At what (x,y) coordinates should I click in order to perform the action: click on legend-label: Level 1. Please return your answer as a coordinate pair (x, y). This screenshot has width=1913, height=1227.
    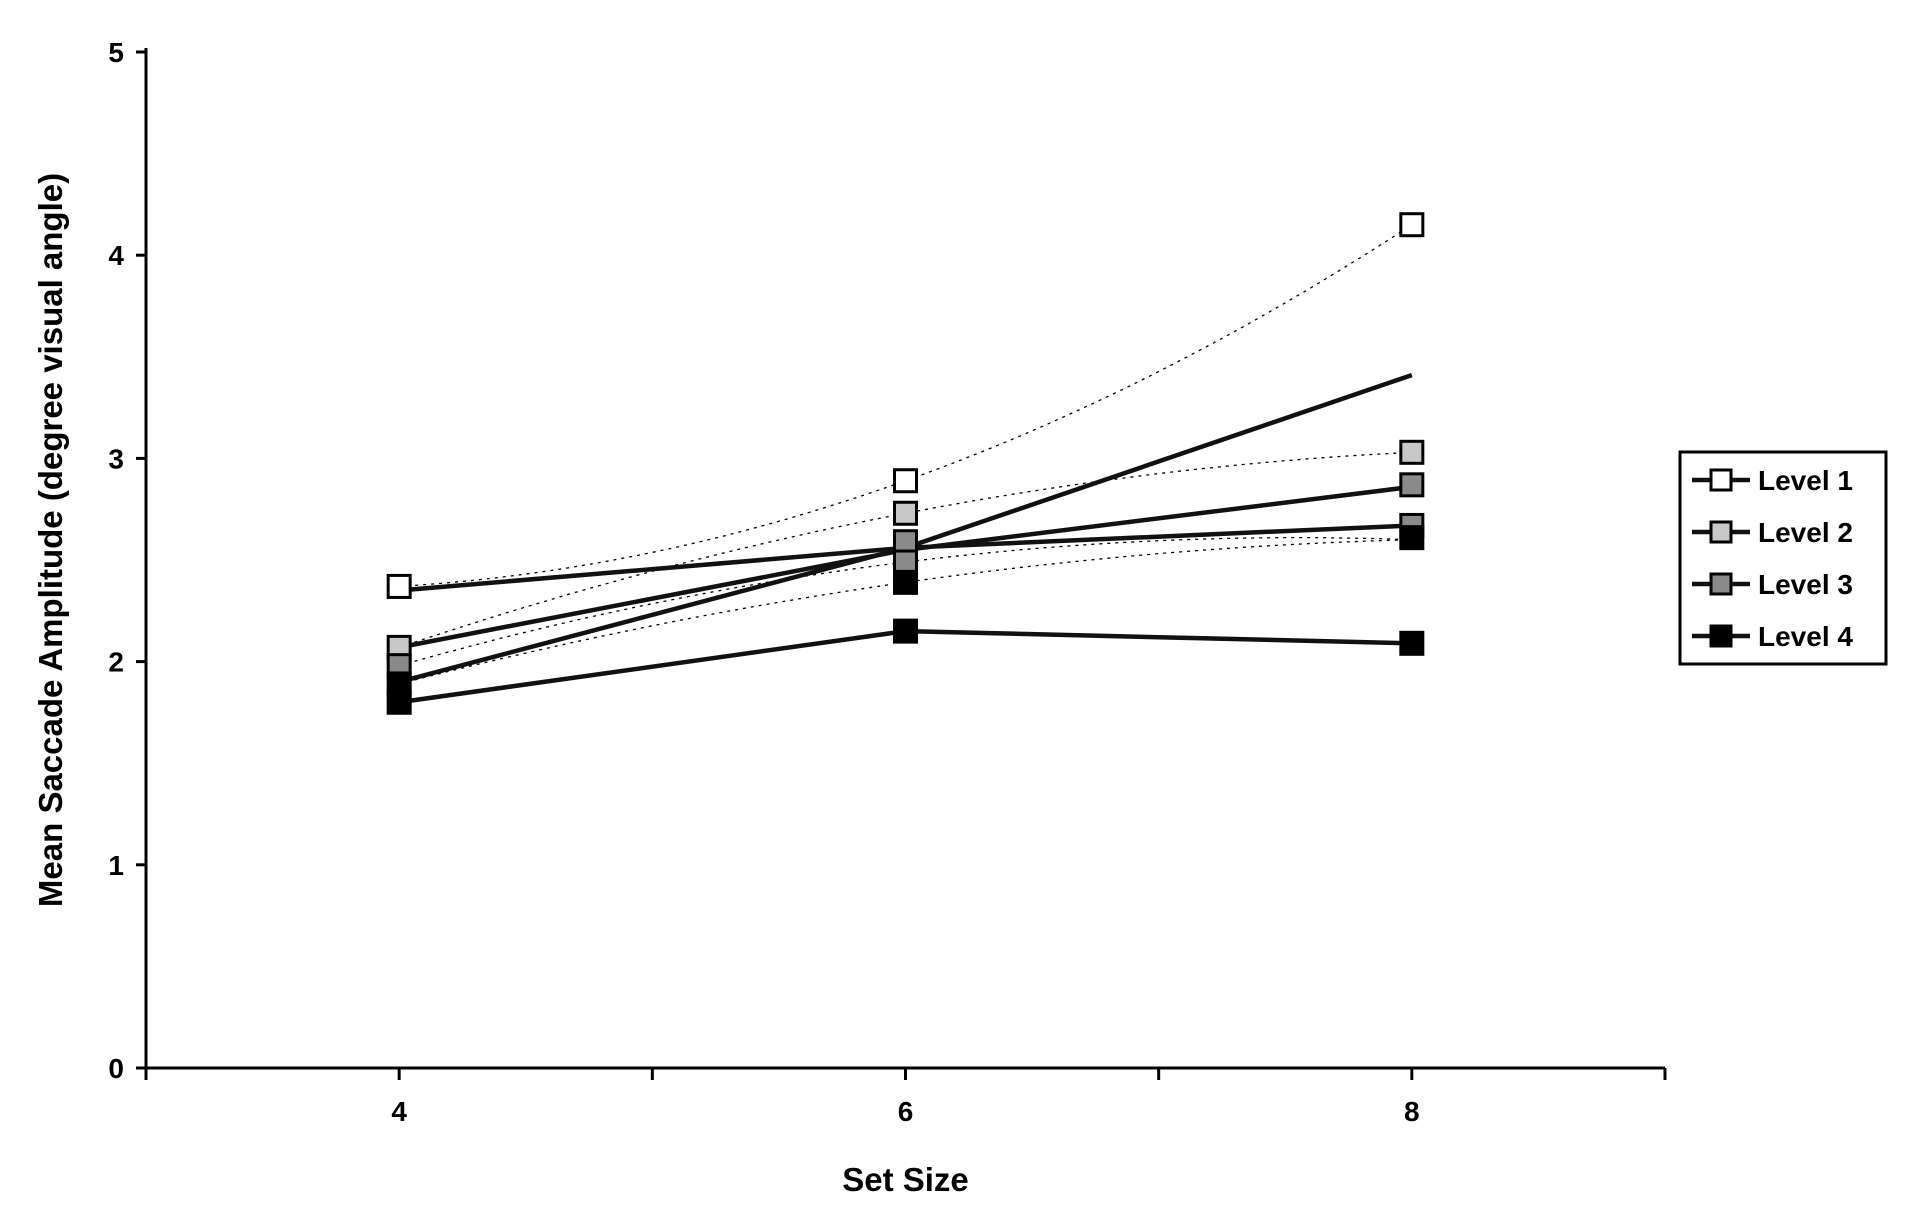
    Looking at the image, I should click on (1805, 480).